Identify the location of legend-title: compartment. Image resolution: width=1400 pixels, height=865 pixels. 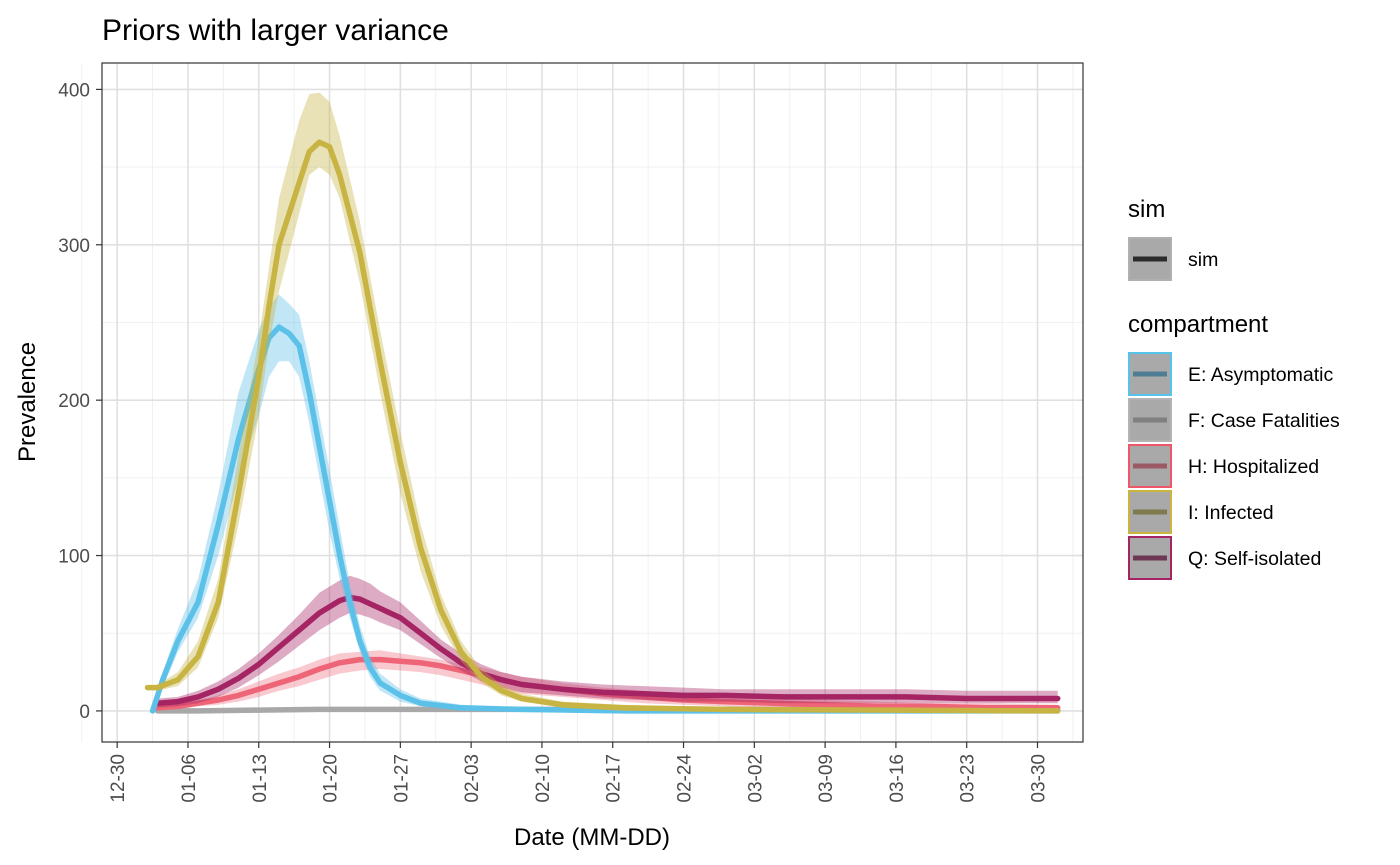
(1198, 324).